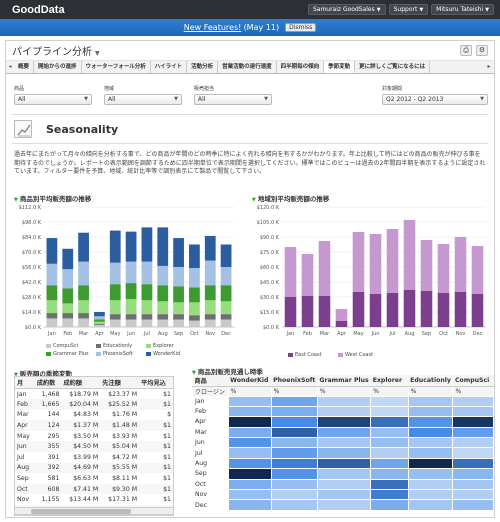 The image size is (500, 522). What do you see at coordinates (210, 293) in the screenshot?
I see `bar-grammar-plus-nov` at bounding box center [210, 293].